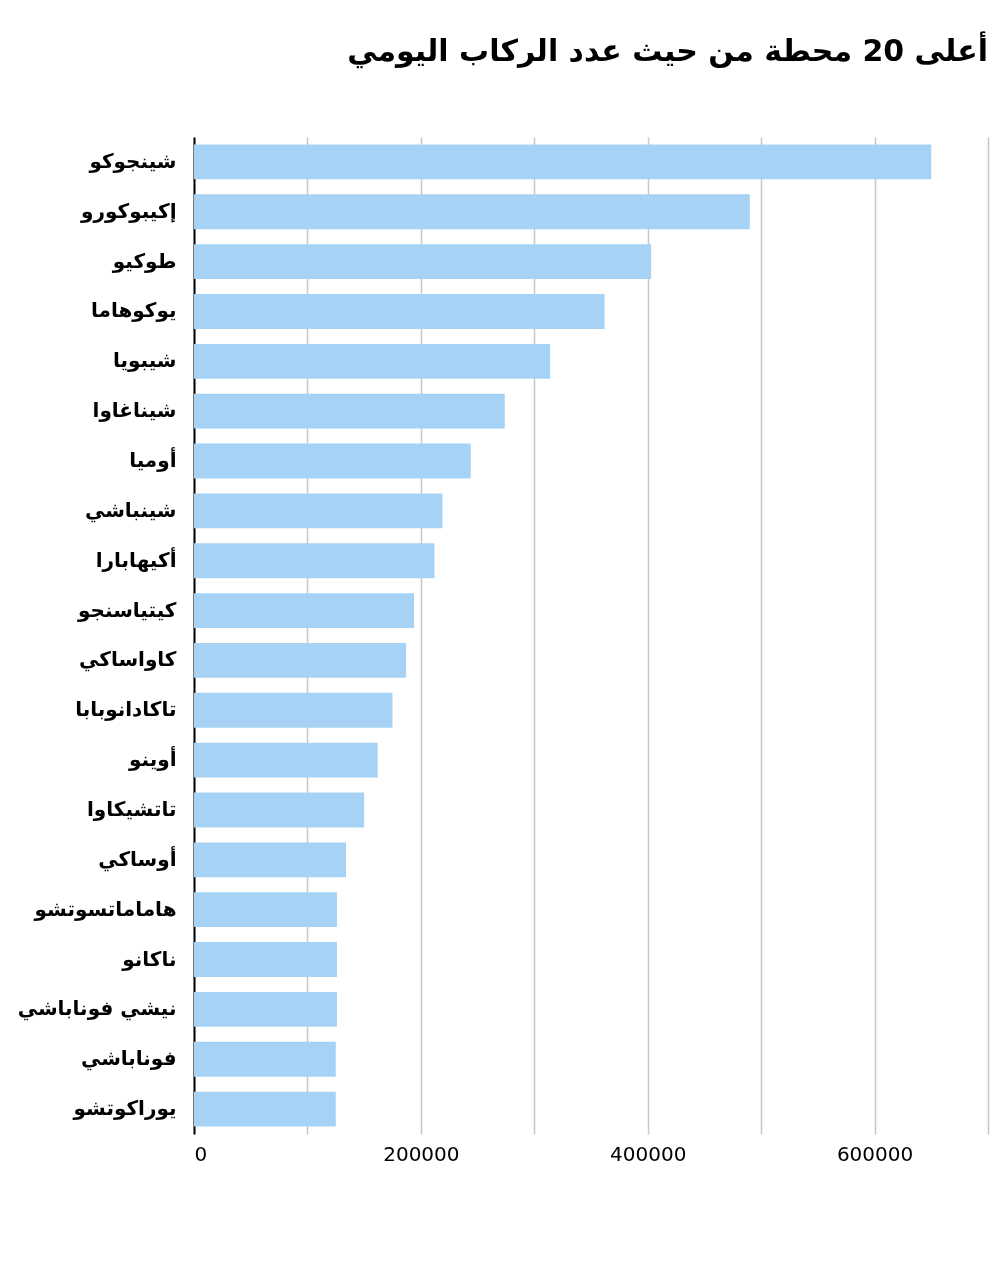 Image resolution: width=1000 pixels, height=1276 pixels. I want to click on y-tick-label: كاواساكي, so click(128, 660).